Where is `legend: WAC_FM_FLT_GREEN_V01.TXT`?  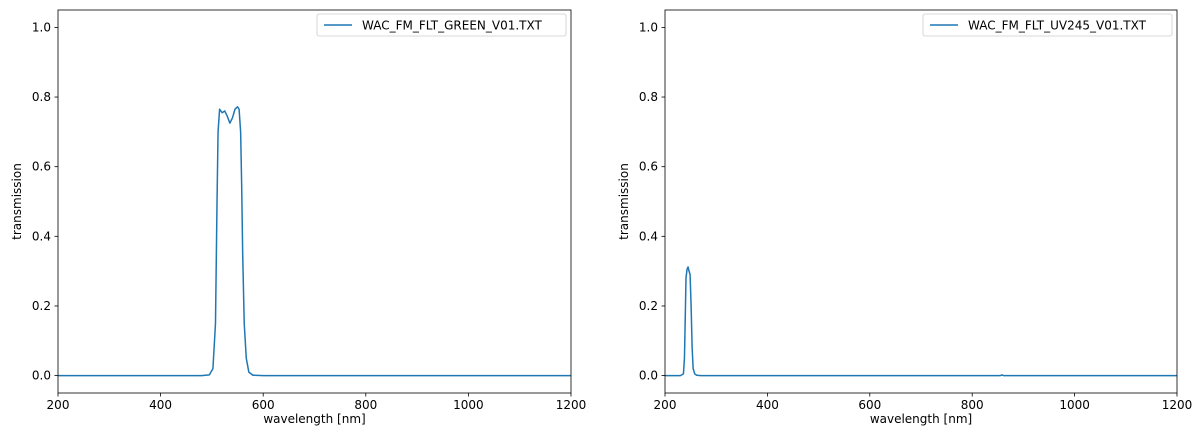 legend: WAC_FM_FLT_GREEN_V01.TXT is located at coordinates (441, 25).